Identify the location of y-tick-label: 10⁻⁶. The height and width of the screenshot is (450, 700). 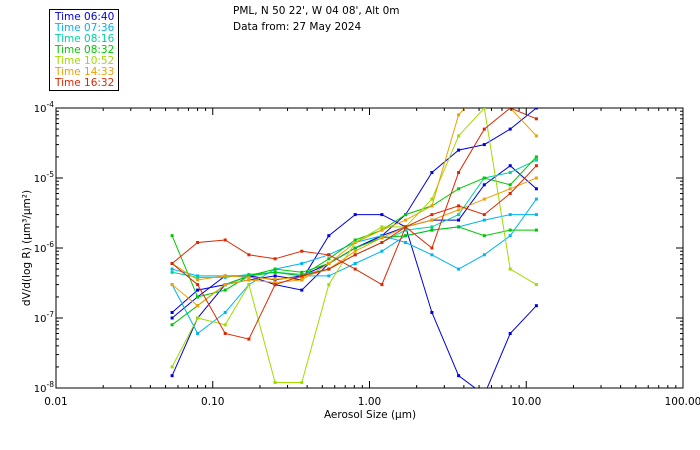
(44, 247).